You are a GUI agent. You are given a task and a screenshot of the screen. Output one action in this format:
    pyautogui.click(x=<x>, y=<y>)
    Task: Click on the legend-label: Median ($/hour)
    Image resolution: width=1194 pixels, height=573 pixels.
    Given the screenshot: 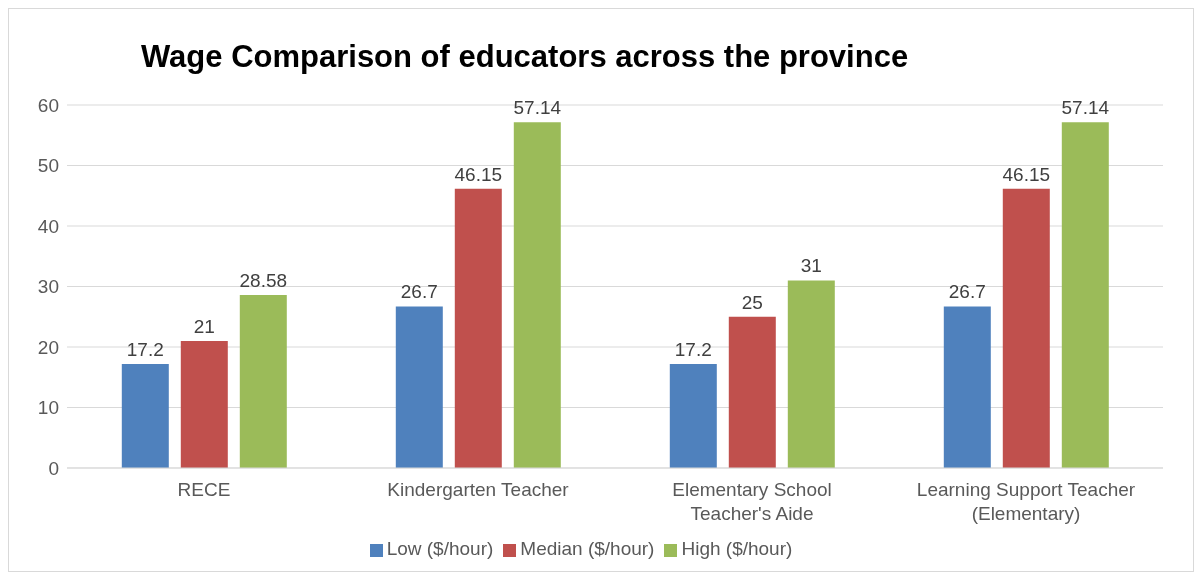 What is the action you would take?
    pyautogui.click(x=587, y=548)
    